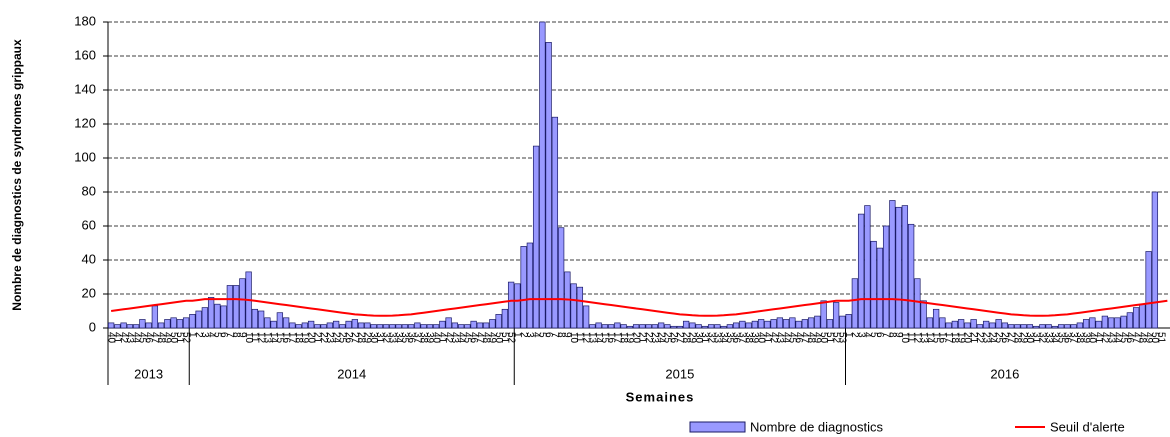 This screenshot has width=1170, height=437. What do you see at coordinates (810, 338) in the screenshot?
I see `x-tick-label: 48` at bounding box center [810, 338].